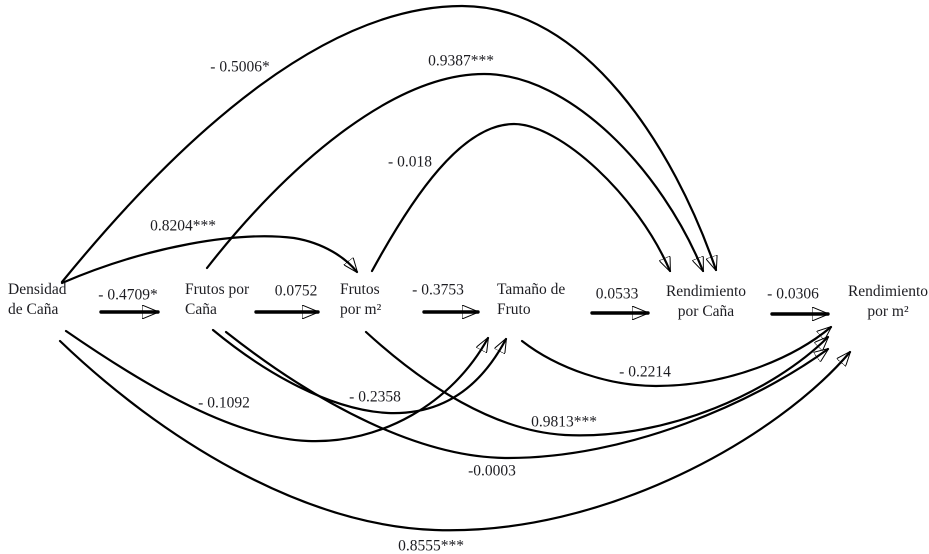 This screenshot has width=929, height=554. Describe the element at coordinates (438, 290) in the screenshot. I see `coef-frutos-por-m2-to-tamano-de-fruto: - 0.3753` at that location.